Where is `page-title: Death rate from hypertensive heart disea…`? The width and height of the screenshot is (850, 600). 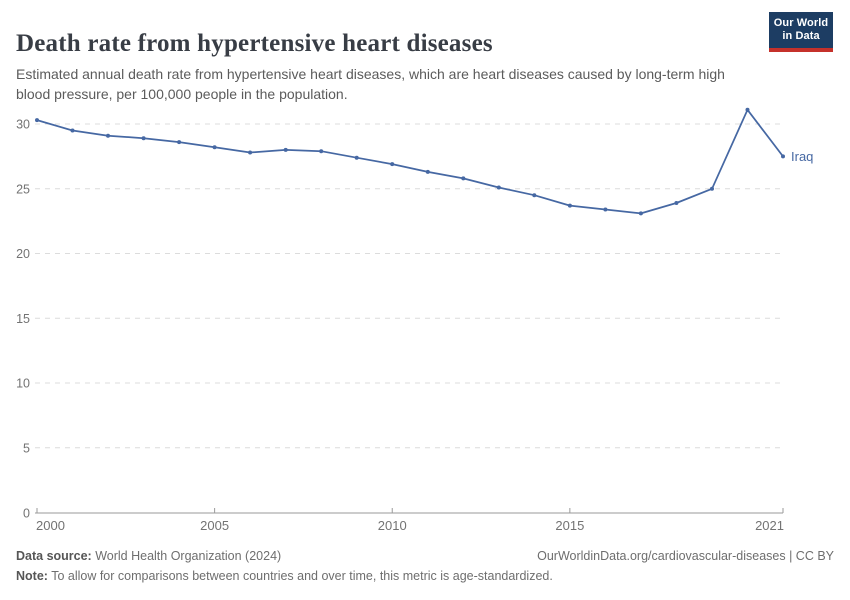 page-title: Death rate from hypertensive heart disea… is located at coordinates (254, 43).